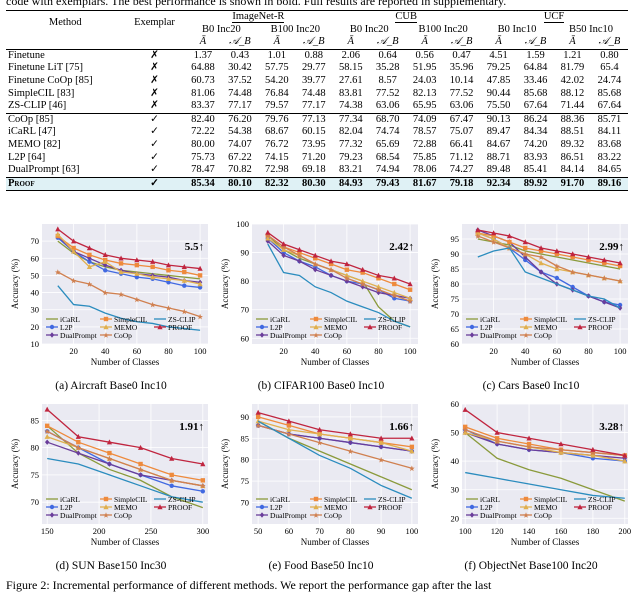 Image resolution: width=640 pixels, height=593 pixels. What do you see at coordinates (535, 80) in the screenshot?
I see `table-cell: 33.46` at bounding box center [535, 80].